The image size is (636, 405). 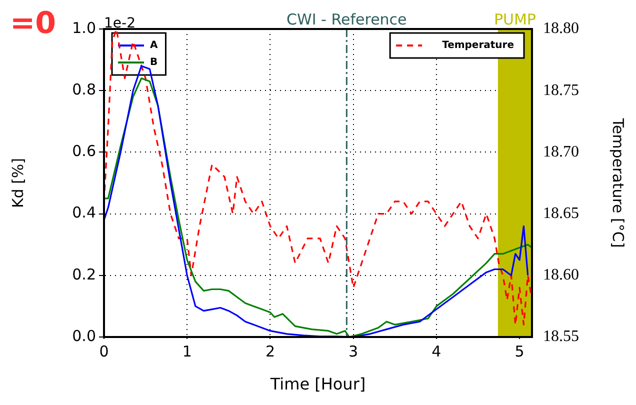 I want to click on x-tick-label: 1, so click(x=187, y=351).